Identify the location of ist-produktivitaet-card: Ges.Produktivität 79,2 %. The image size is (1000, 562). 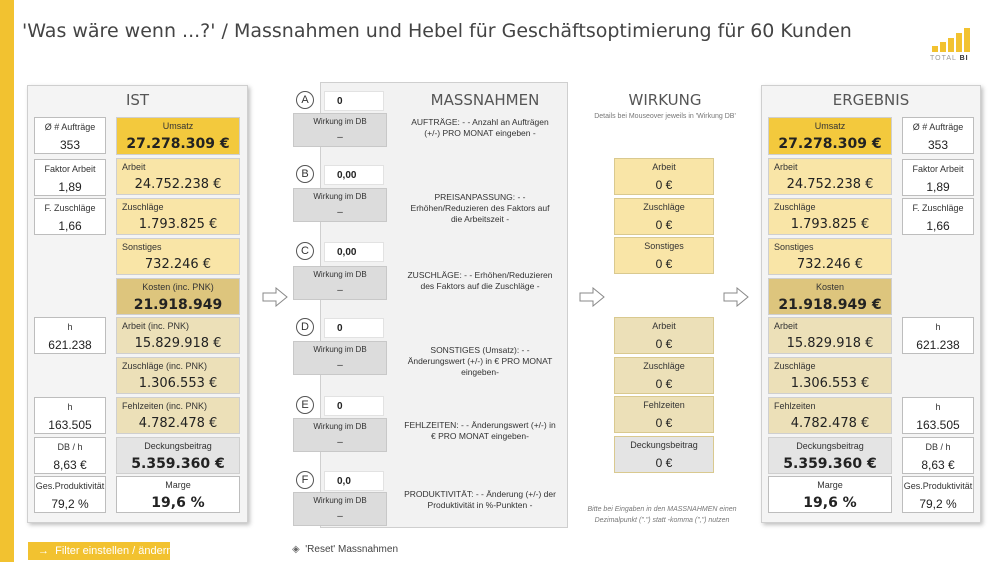
(70, 494).